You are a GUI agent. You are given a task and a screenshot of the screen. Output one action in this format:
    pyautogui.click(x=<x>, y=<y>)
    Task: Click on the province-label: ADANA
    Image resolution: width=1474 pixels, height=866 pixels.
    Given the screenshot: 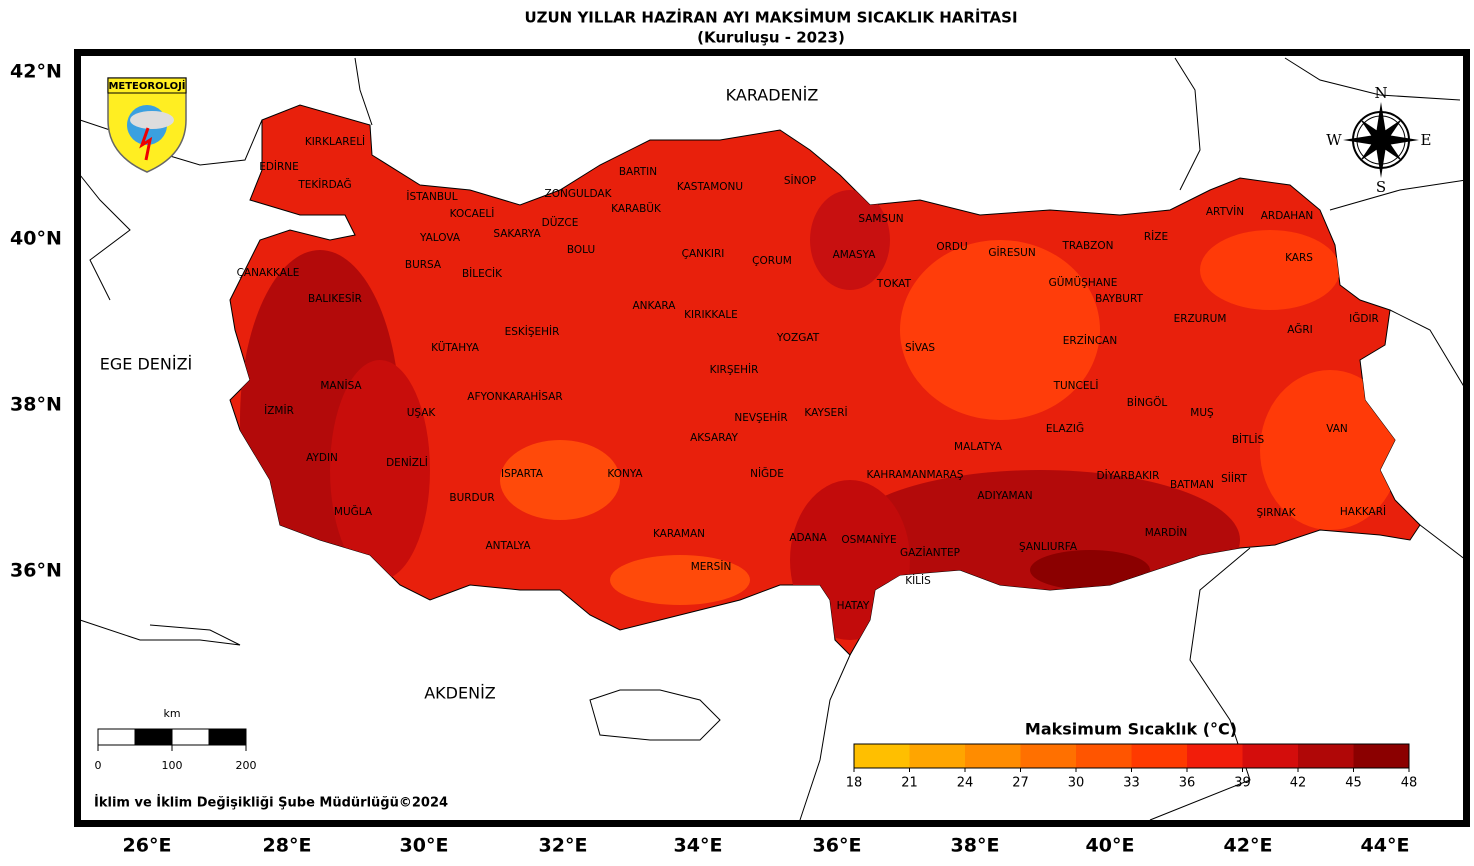 What is the action you would take?
    pyautogui.click(x=808, y=538)
    